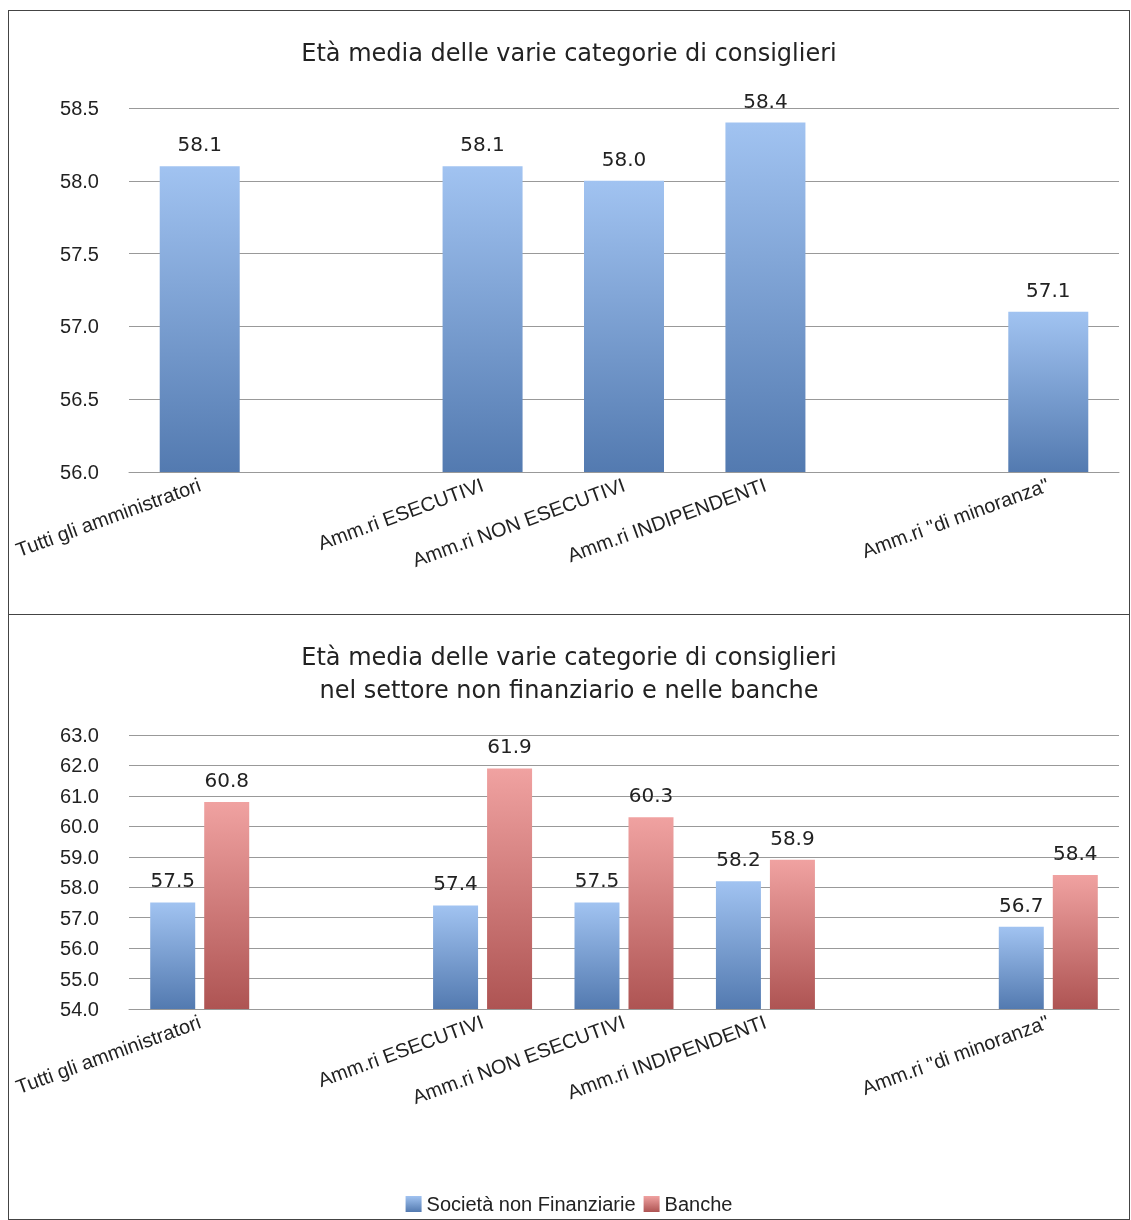  What do you see at coordinates (651, 795) in the screenshot?
I see `data-label: 60.3` at bounding box center [651, 795].